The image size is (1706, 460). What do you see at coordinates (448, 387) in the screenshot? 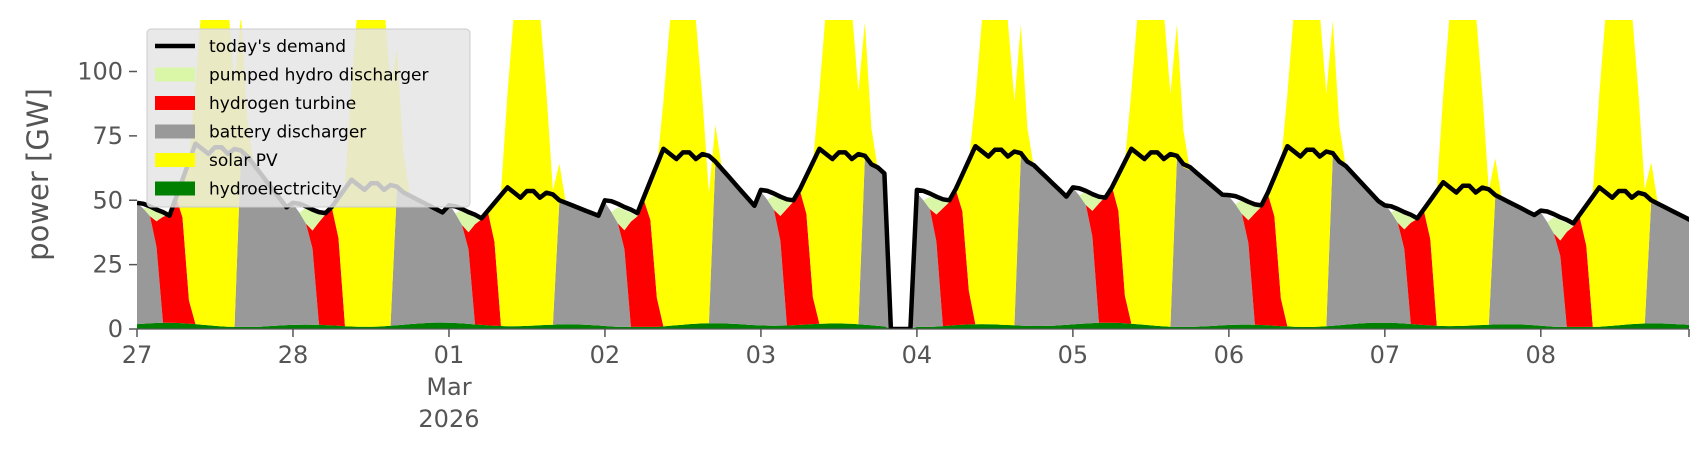
I see `x-tick-month-label: Mar` at bounding box center [448, 387].